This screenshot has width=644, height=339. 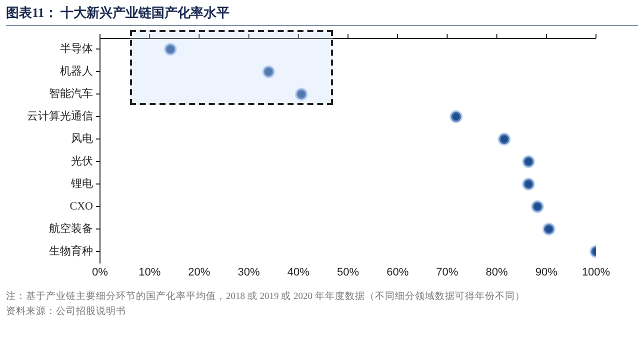 What do you see at coordinates (298, 272) in the screenshot?
I see `x-tick-label: 40%` at bounding box center [298, 272].